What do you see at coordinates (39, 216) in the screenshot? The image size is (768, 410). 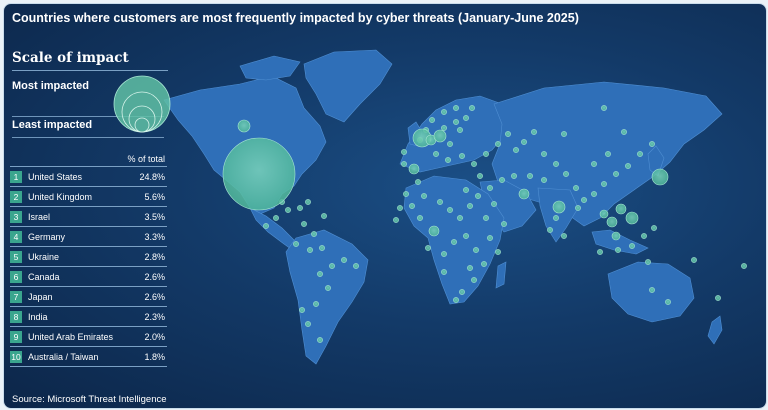 I see `country-name: Israel` at bounding box center [39, 216].